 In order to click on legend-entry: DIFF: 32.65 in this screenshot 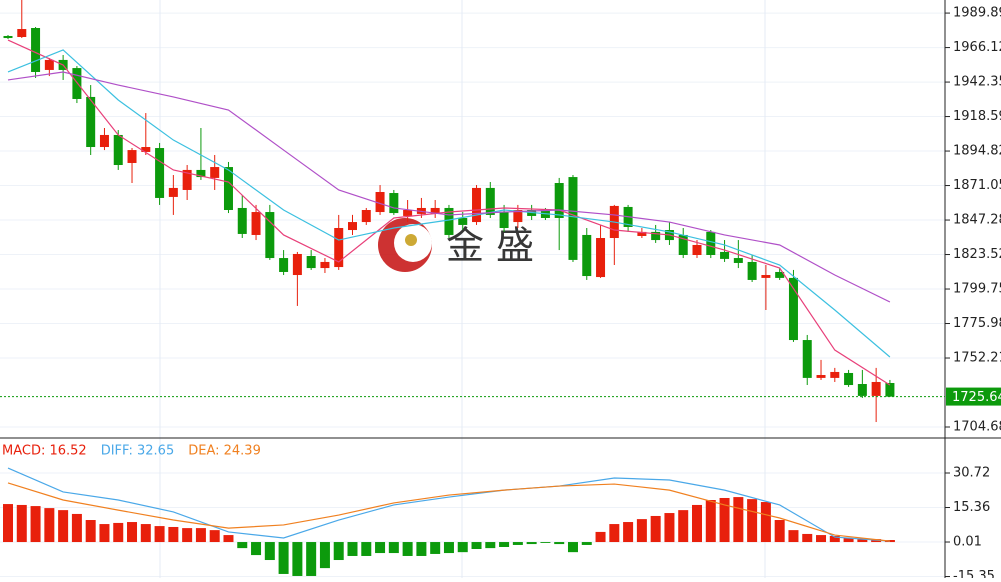, I will do `click(138, 451)`.